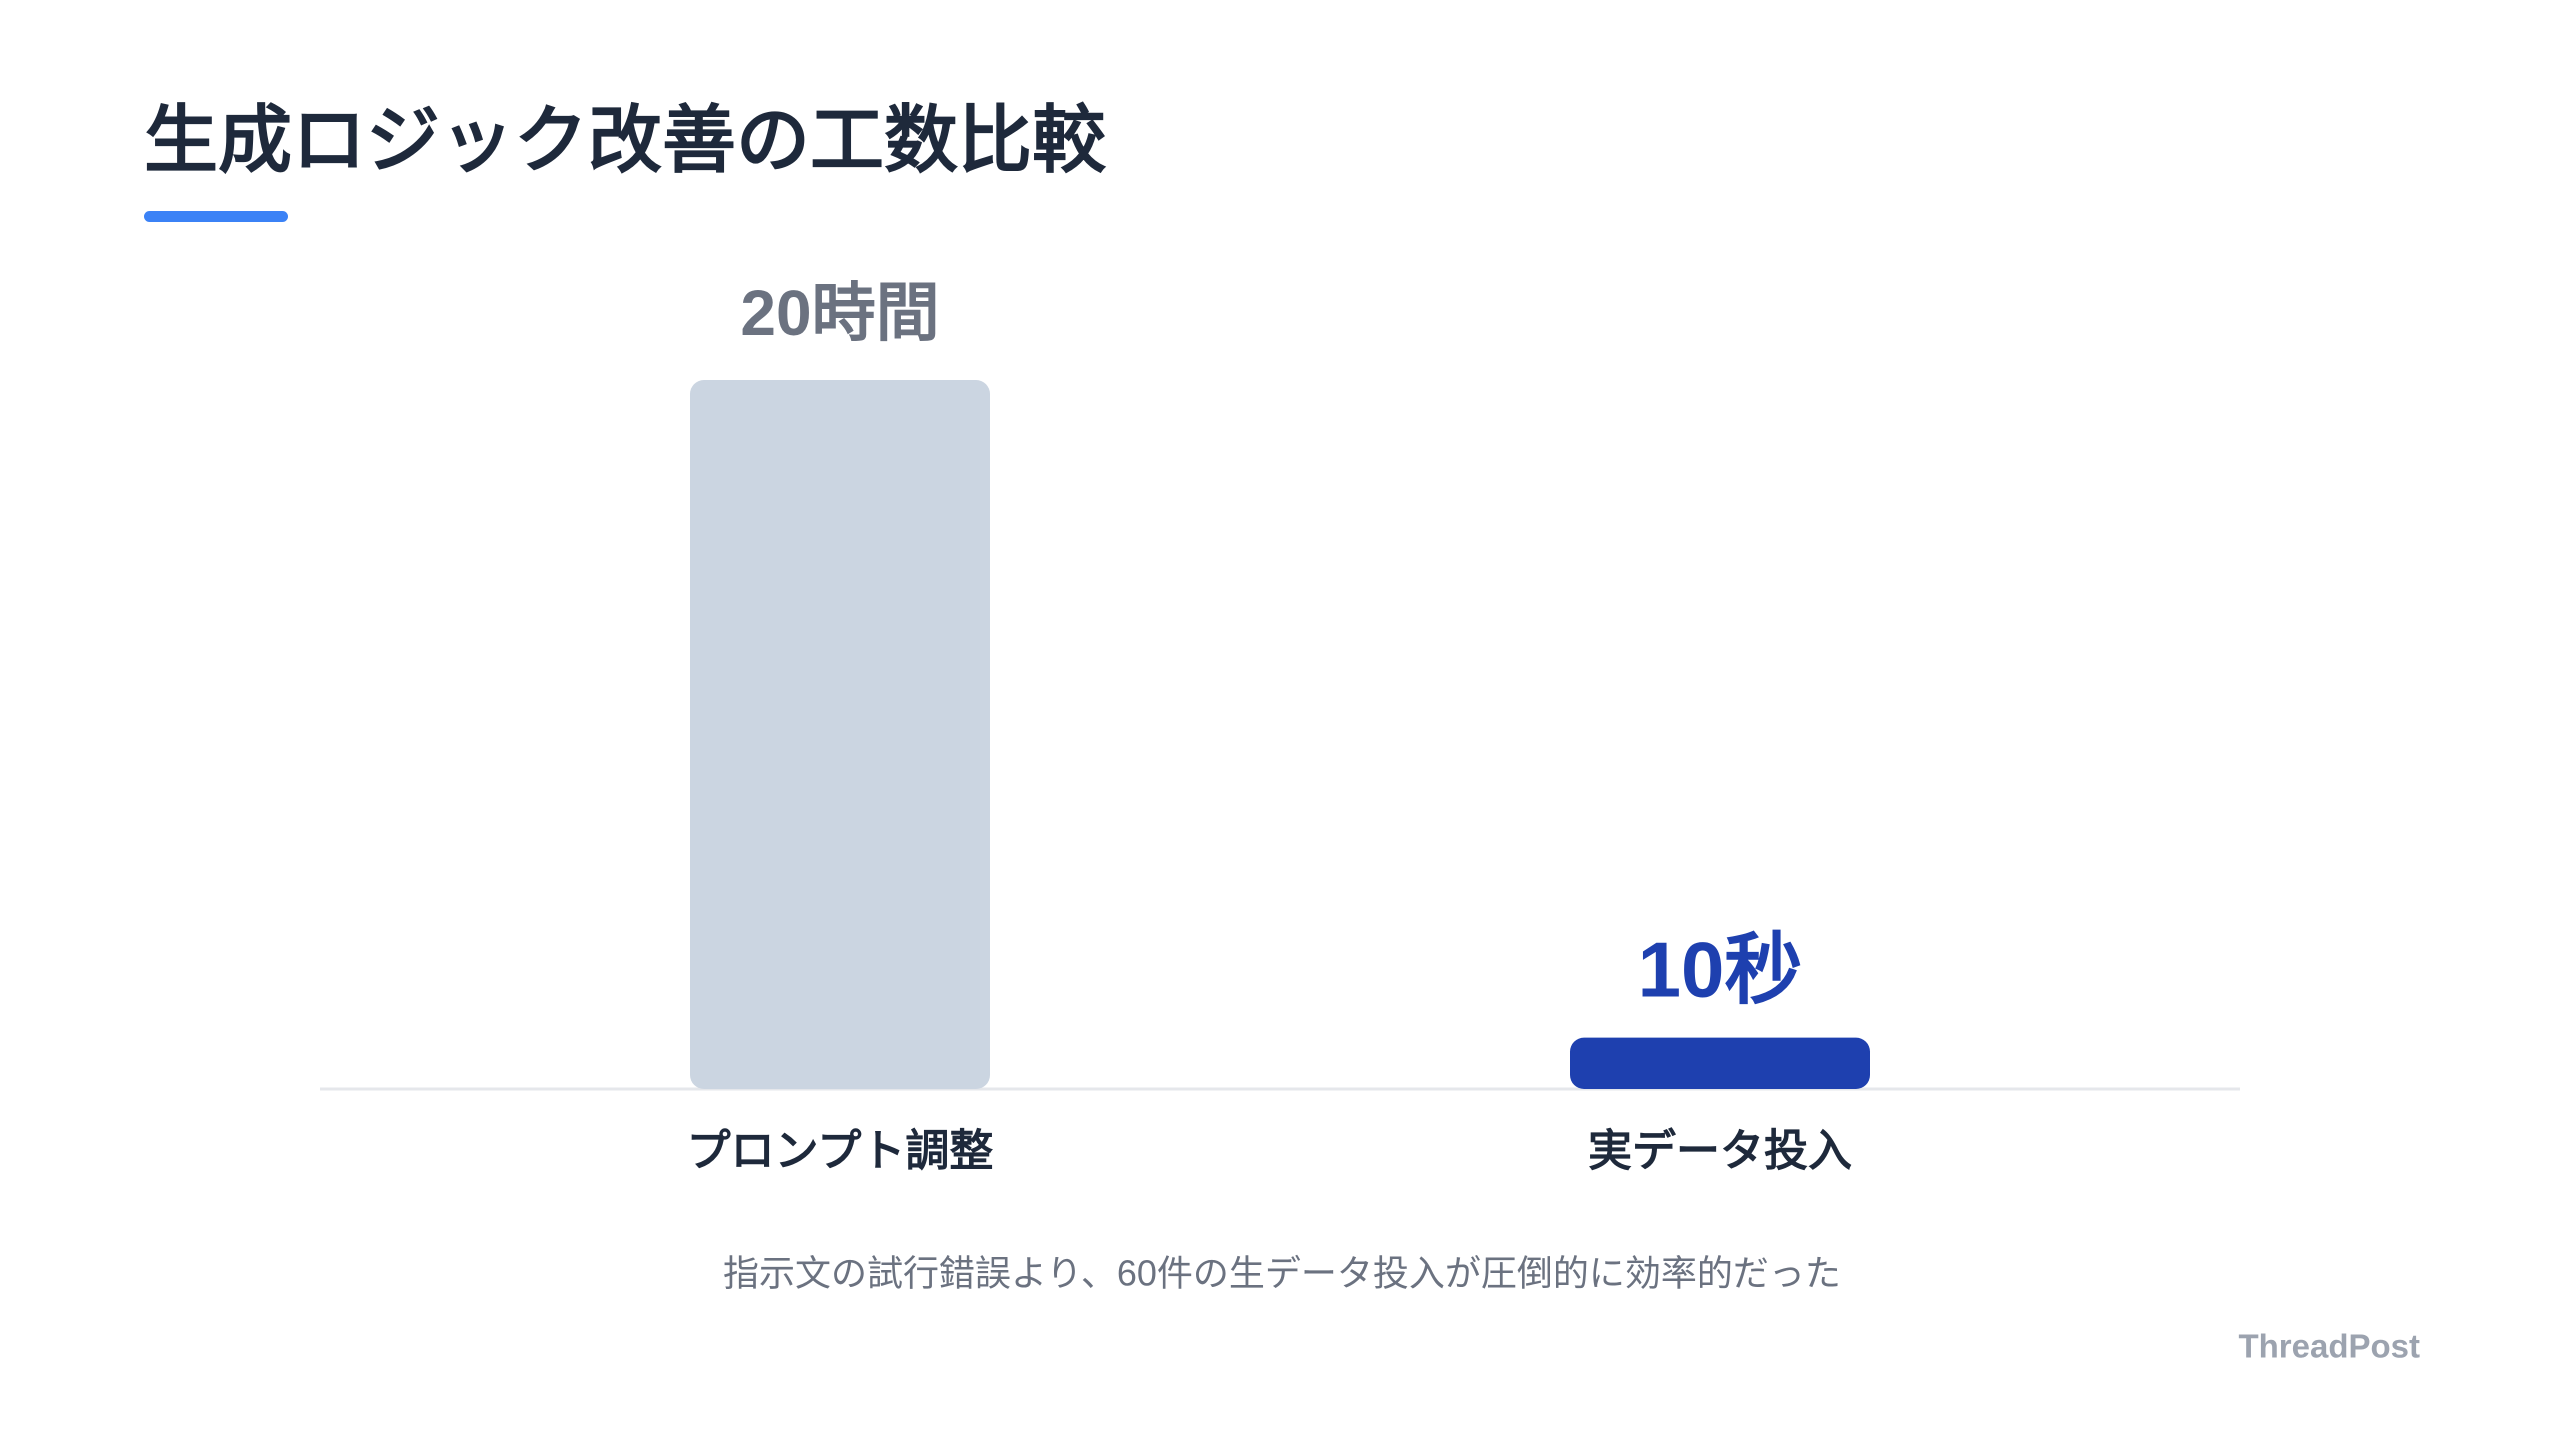 This screenshot has height=1440, width=2560. What do you see at coordinates (840, 1151) in the screenshot?
I see `x-tick-label: プロンプト調整` at bounding box center [840, 1151].